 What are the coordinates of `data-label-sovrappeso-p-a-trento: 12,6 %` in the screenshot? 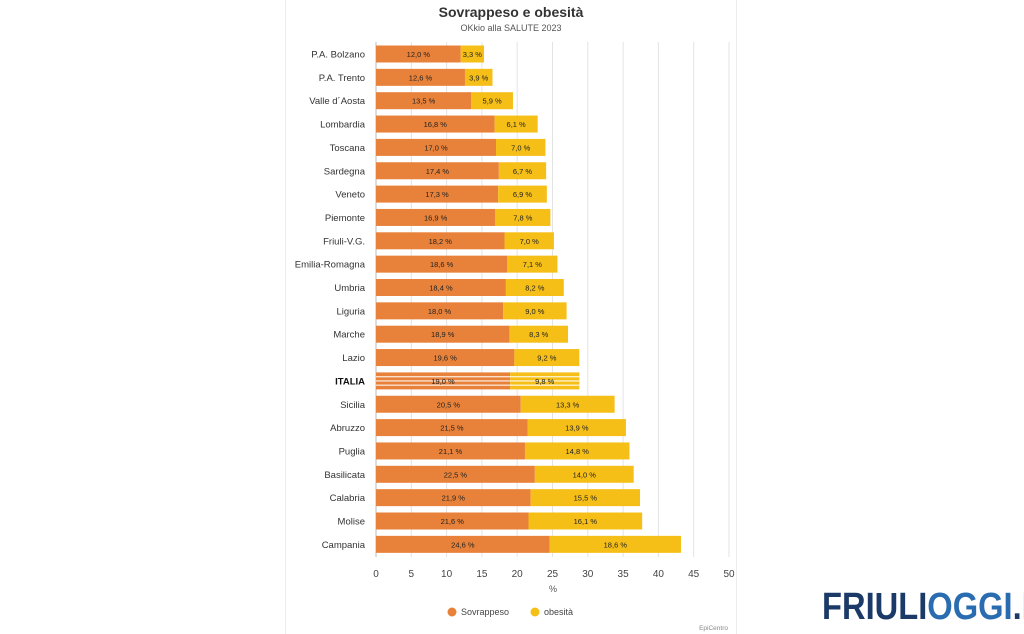 It's located at (421, 77).